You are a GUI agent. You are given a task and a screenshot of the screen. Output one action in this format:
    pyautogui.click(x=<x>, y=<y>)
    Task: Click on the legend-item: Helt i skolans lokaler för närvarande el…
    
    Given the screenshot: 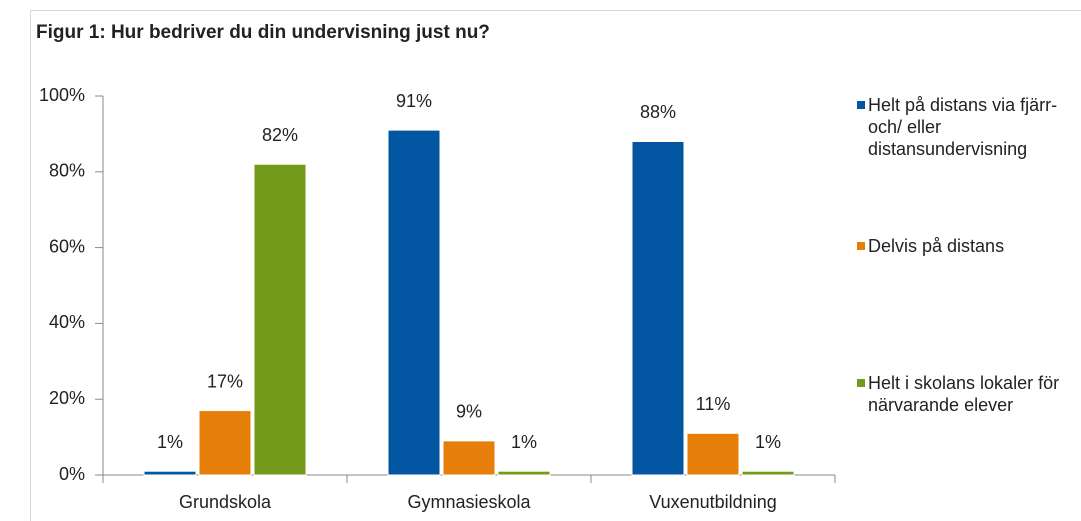 What is the action you would take?
    pyautogui.click(x=969, y=394)
    